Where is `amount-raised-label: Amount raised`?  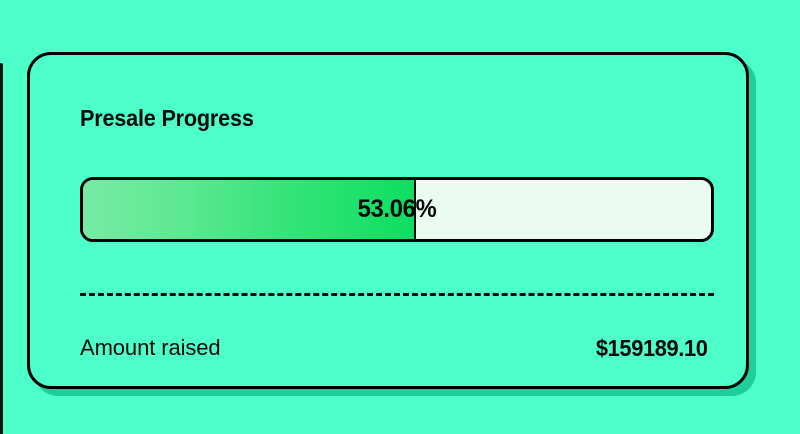 amount-raised-label: Amount raised is located at coordinates (150, 347).